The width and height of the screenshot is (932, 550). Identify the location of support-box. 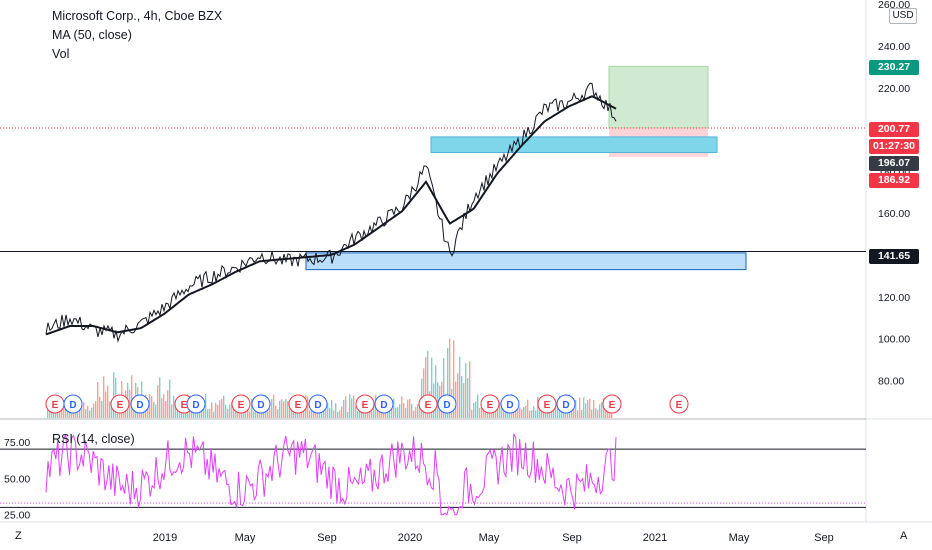
(526, 261).